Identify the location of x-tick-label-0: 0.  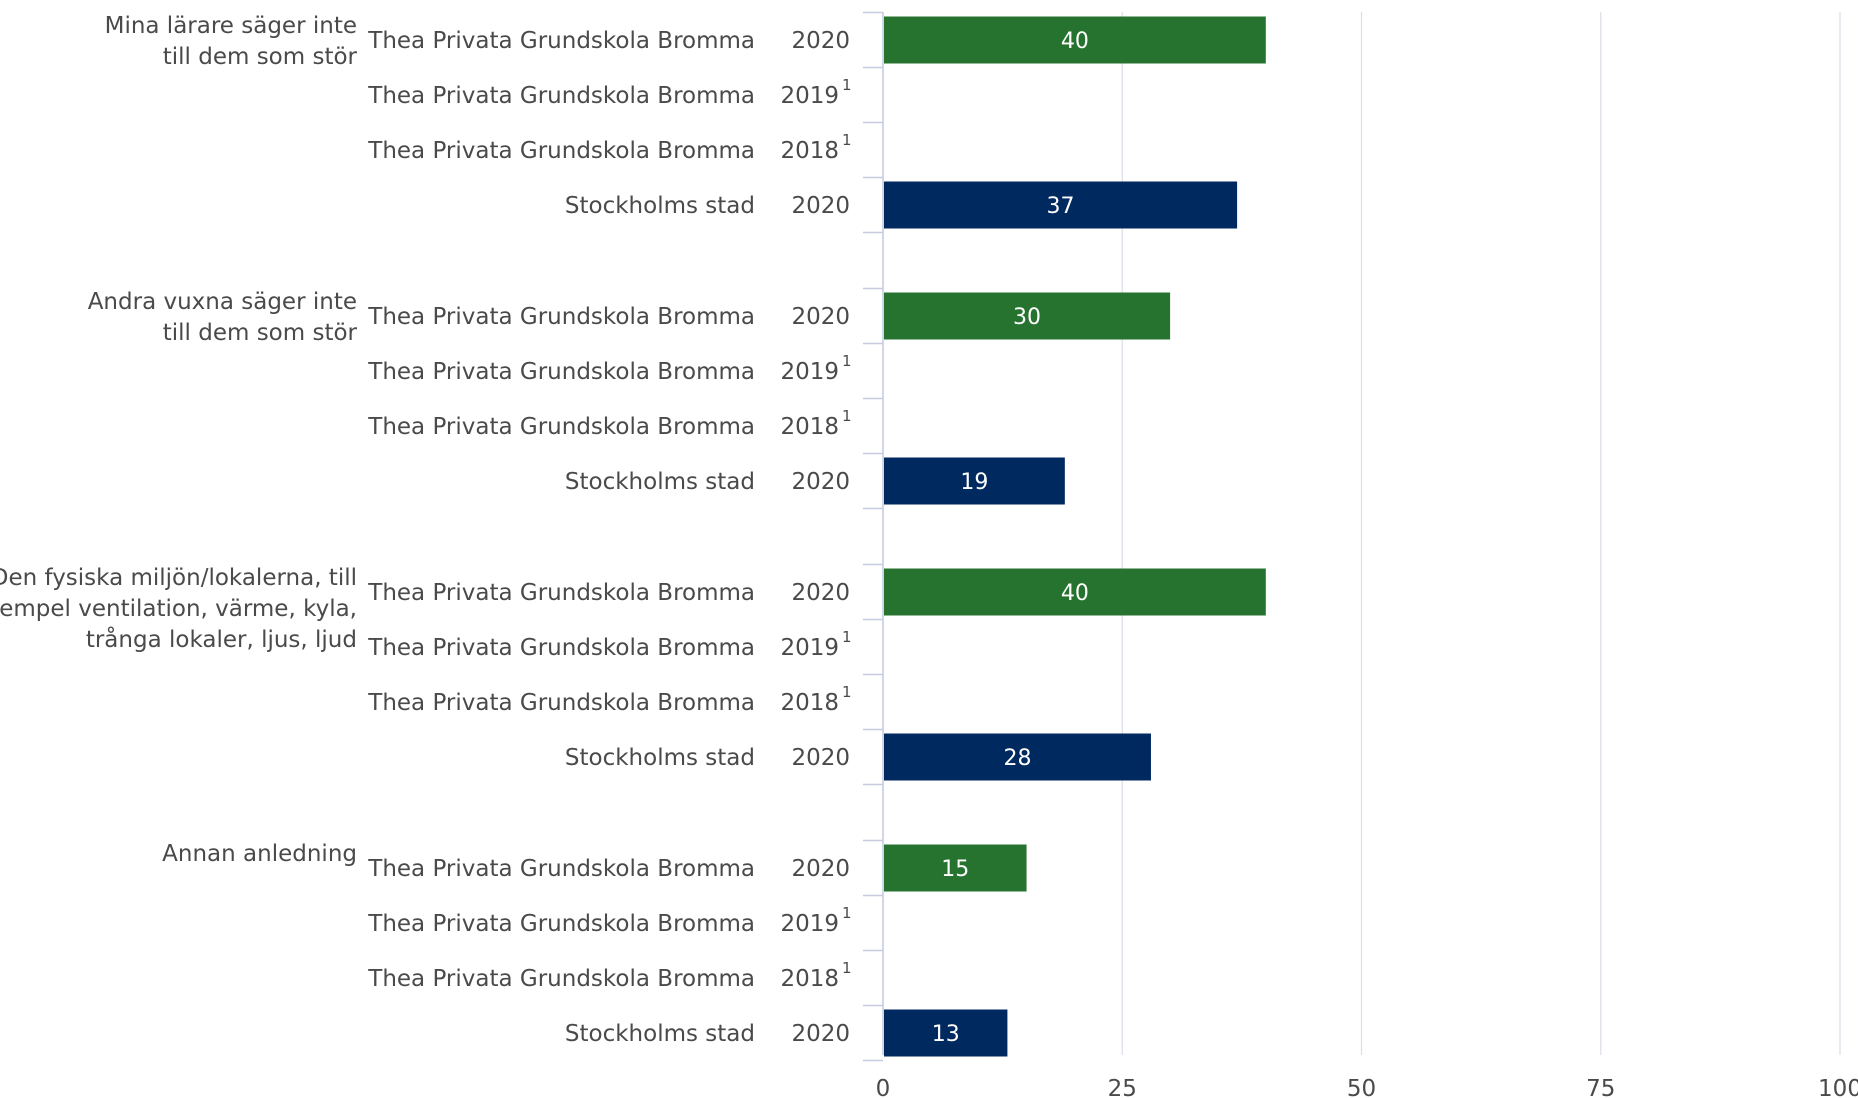
(883, 1087).